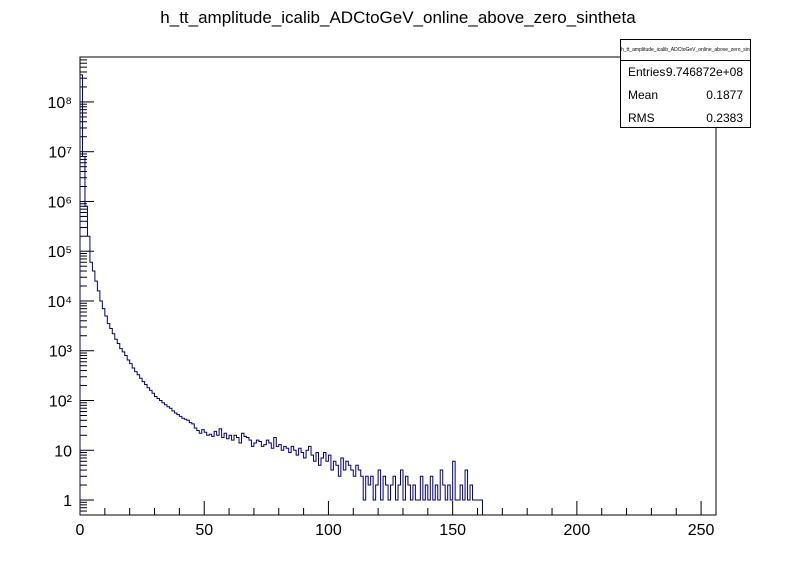 This screenshot has width=796, height=572. I want to click on stats-value: 0.1877, so click(724, 95).